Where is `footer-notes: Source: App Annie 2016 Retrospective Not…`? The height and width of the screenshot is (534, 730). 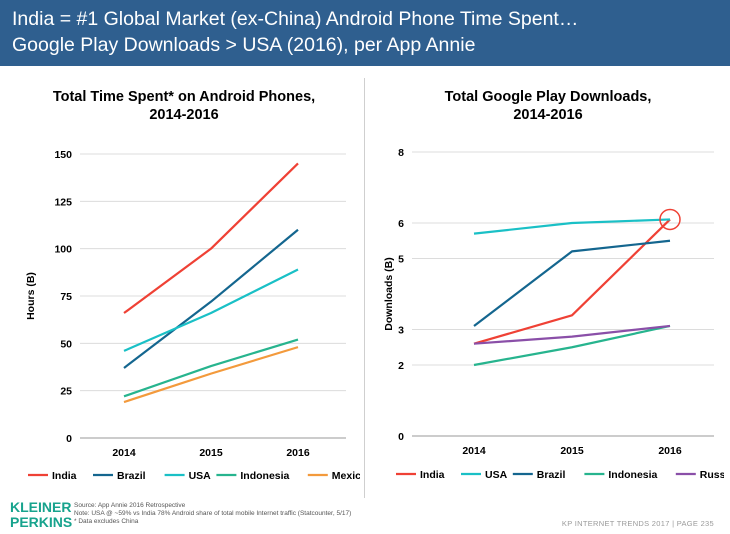
footer-notes: Source: App Annie 2016 Retrospective Not… is located at coordinates (212, 514).